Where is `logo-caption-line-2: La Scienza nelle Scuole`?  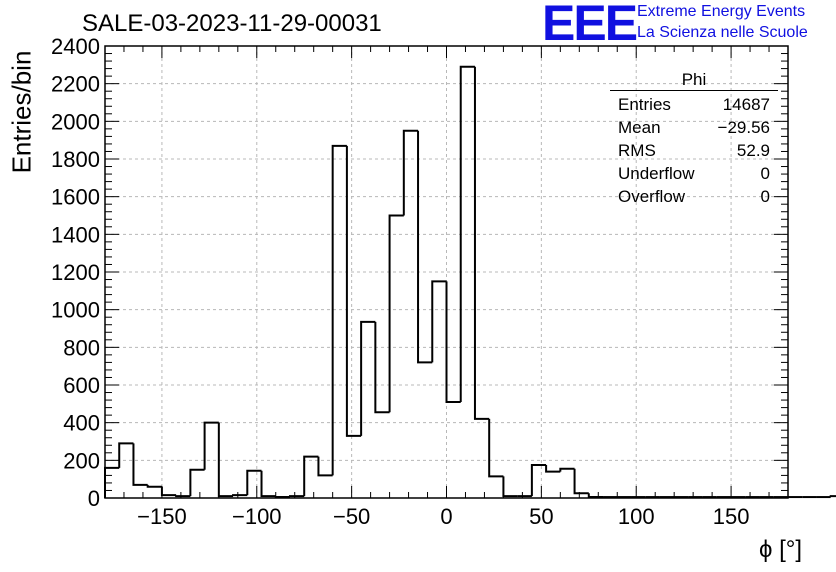
logo-caption-line-2: La Scienza nelle Scuole is located at coordinates (722, 32).